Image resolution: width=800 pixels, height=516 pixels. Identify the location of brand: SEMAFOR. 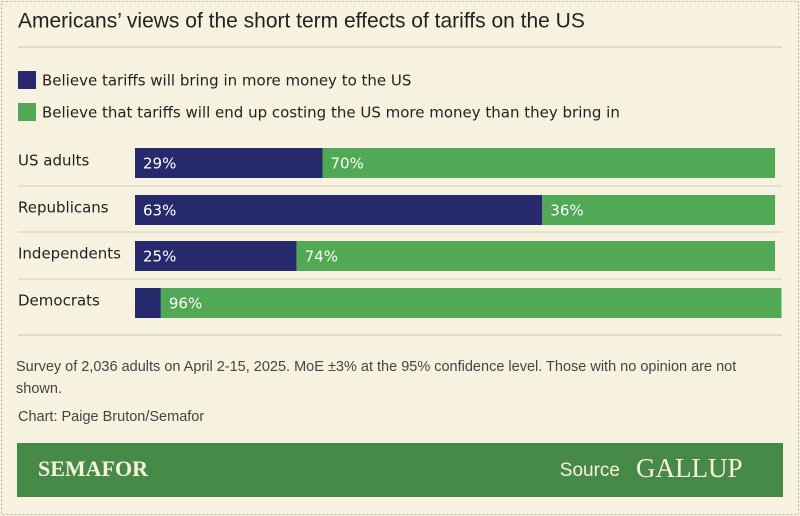
(93, 468).